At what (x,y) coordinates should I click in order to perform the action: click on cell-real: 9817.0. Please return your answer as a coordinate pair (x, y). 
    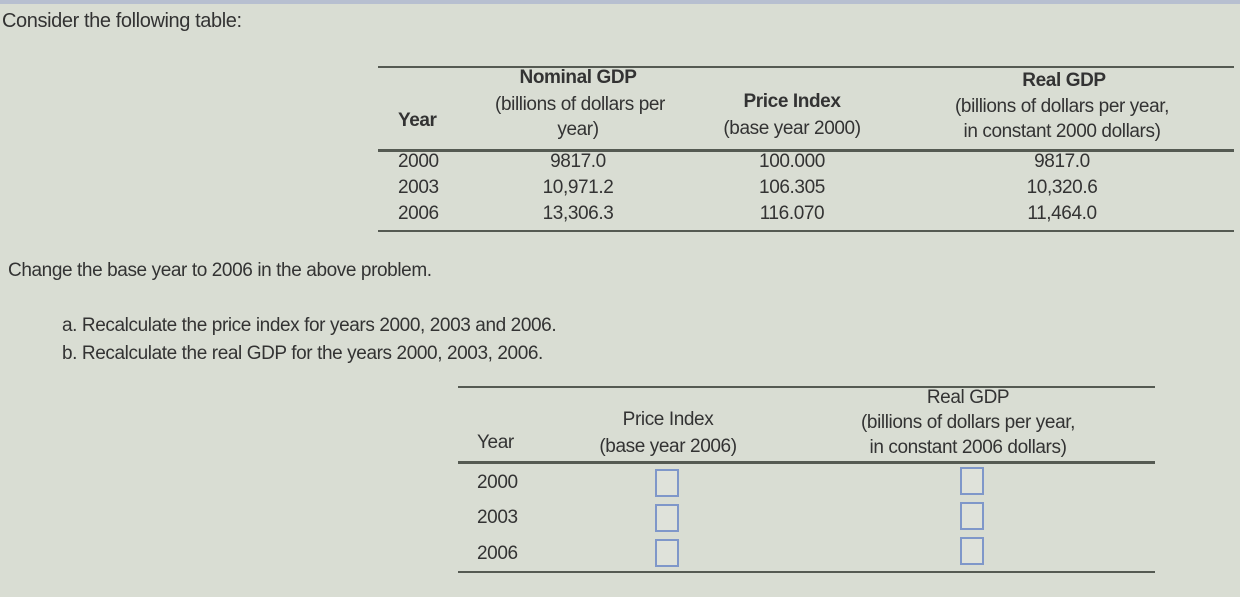
    Looking at the image, I should click on (1062, 161).